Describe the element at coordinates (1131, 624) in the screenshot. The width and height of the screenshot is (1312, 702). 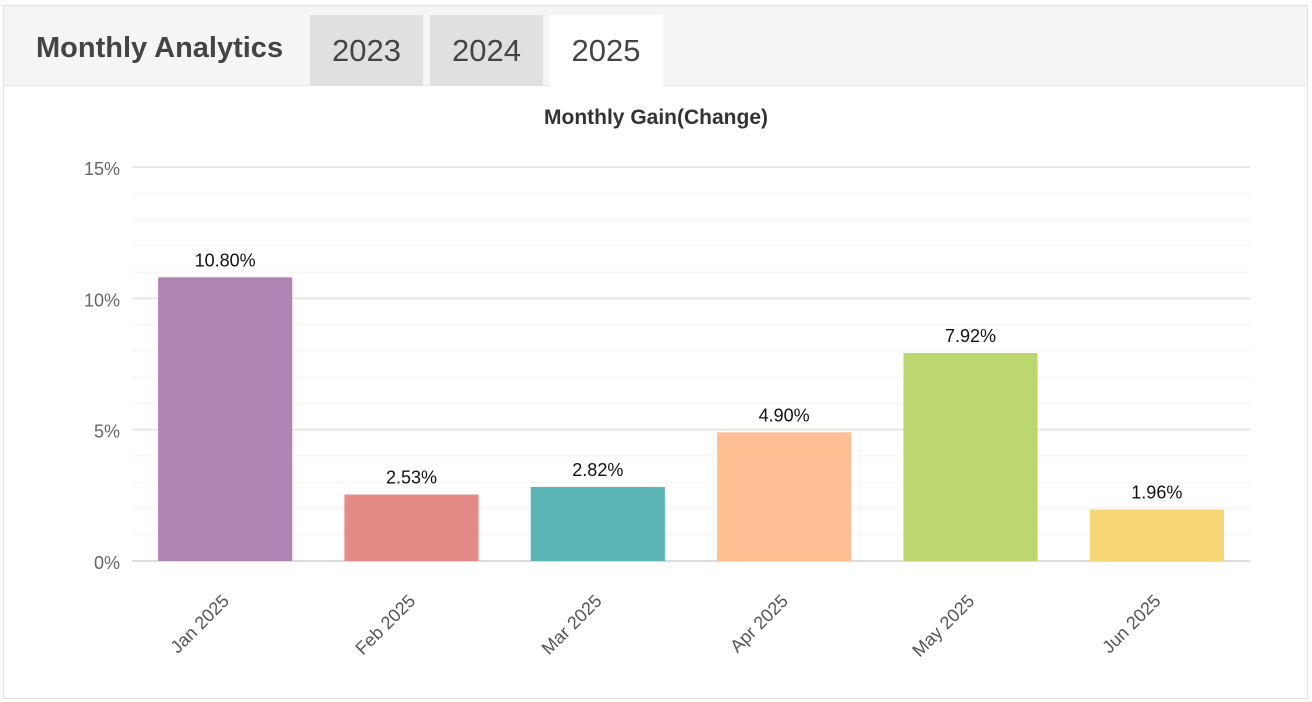
I see `x-tick-label: Jun 2025` at that location.